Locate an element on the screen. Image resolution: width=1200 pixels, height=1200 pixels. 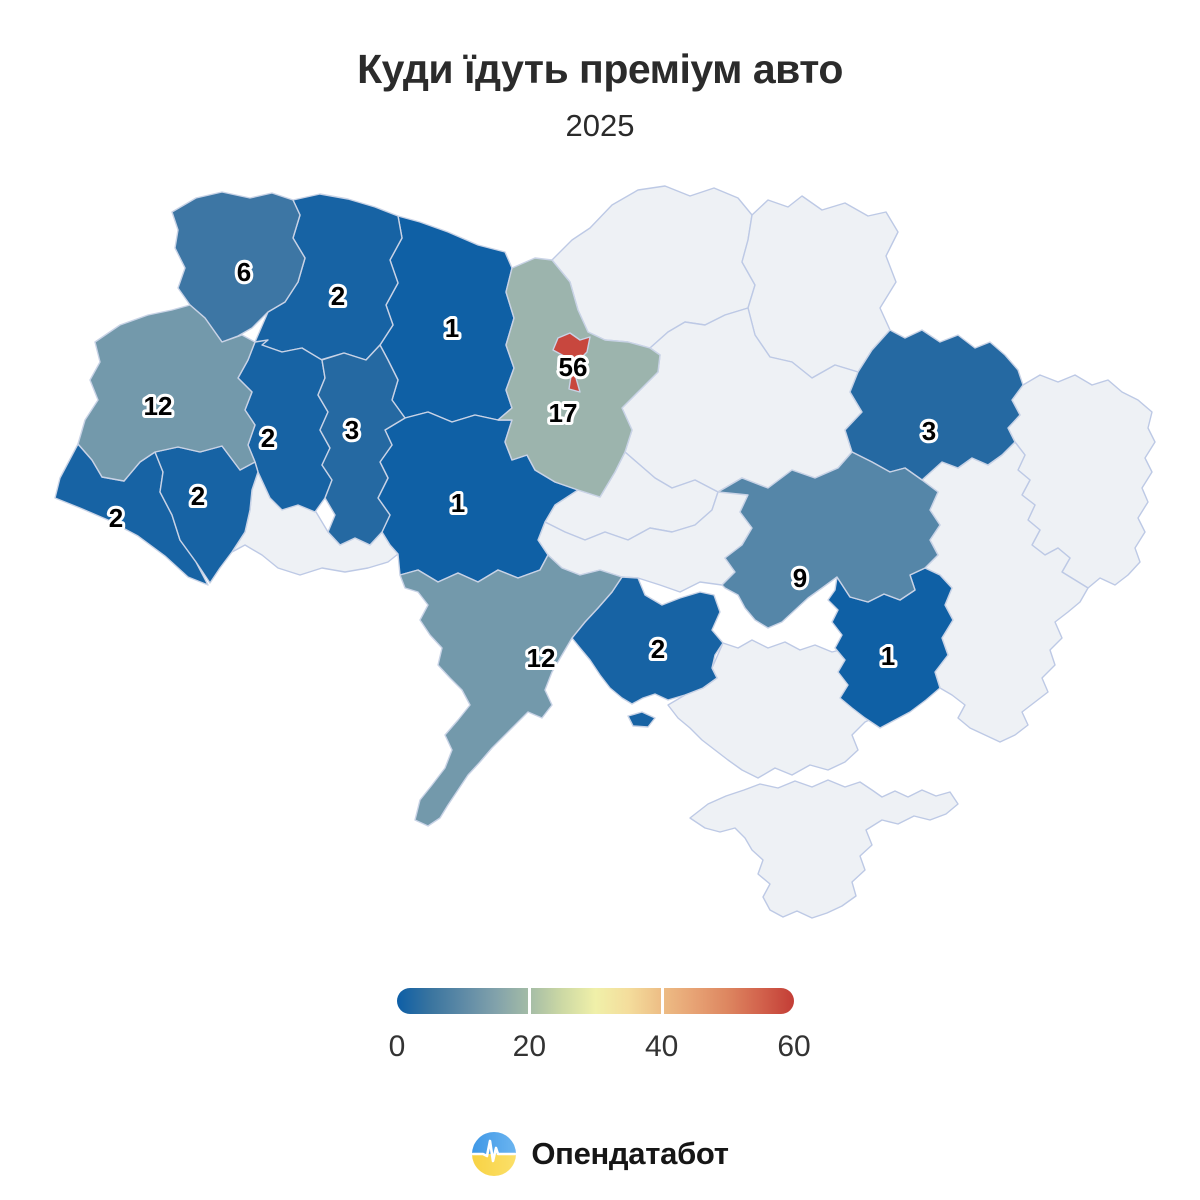
region-kyiv-oblast is located at coordinates (579, 377).